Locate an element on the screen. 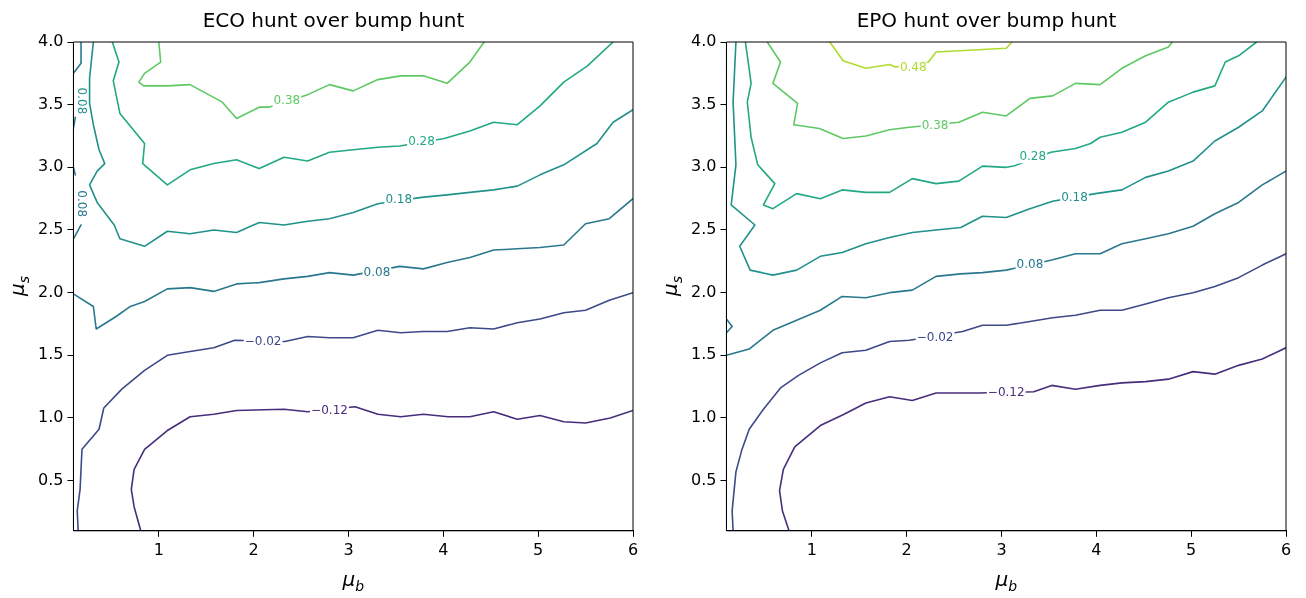 This screenshot has width=1306, height=598. chart-title: EPO hunt over bump hunt is located at coordinates (986, 20).